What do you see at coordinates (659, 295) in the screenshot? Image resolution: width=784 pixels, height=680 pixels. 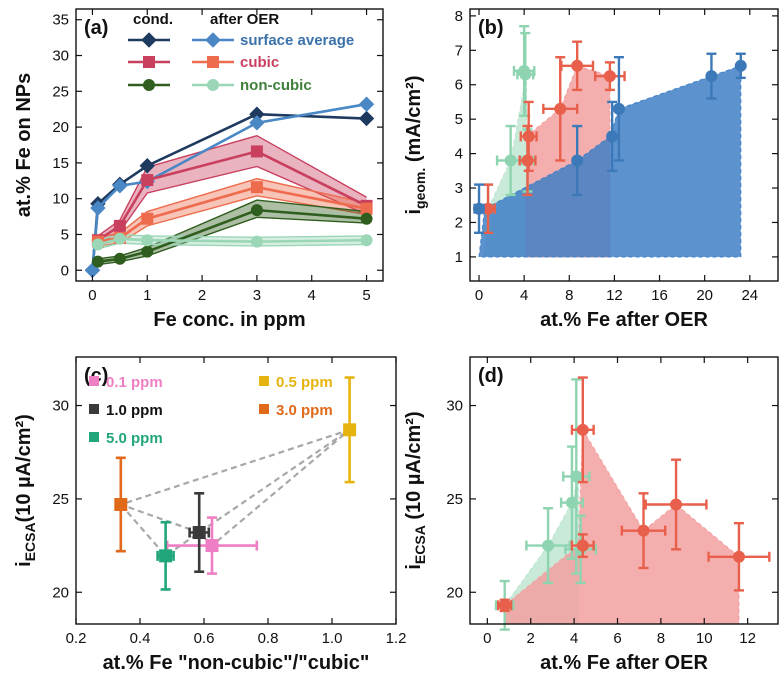 I see `x-tick-label: 16` at bounding box center [659, 295].